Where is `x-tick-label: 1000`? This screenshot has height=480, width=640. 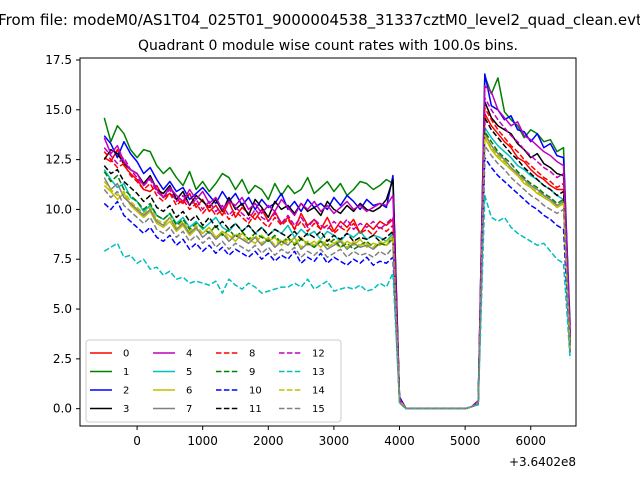
x-tick-label: 1000 is located at coordinates (202, 441).